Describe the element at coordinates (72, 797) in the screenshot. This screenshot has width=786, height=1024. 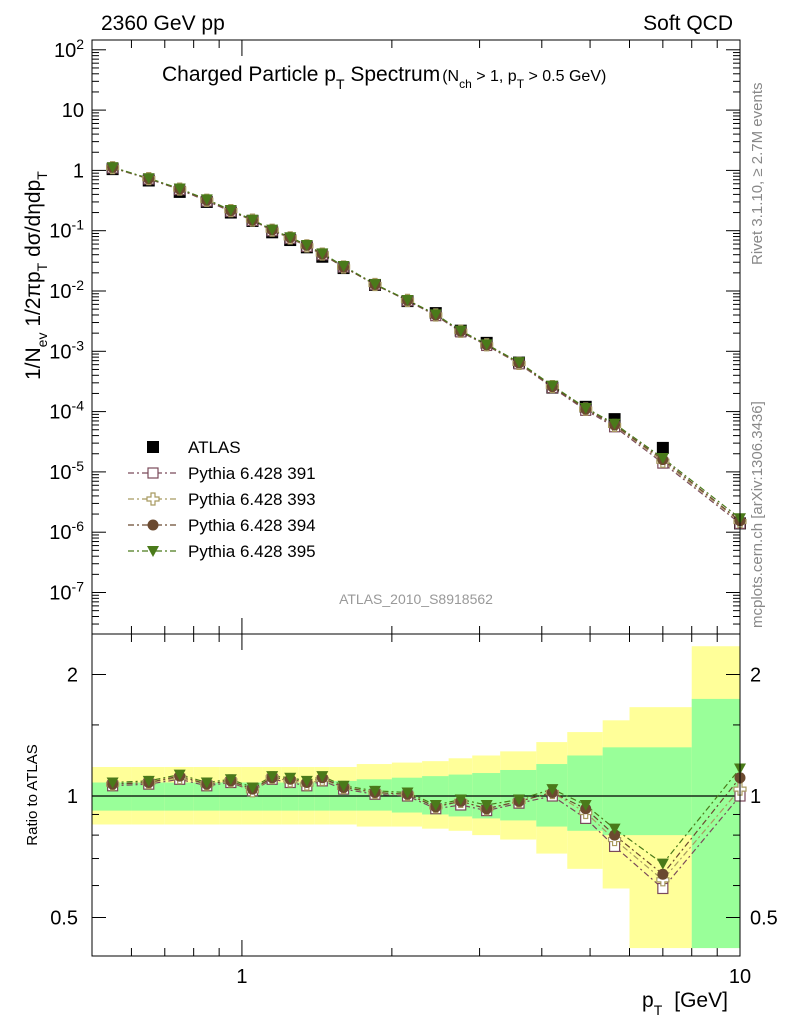
I see `ratio-y-tick-label: 1` at that location.